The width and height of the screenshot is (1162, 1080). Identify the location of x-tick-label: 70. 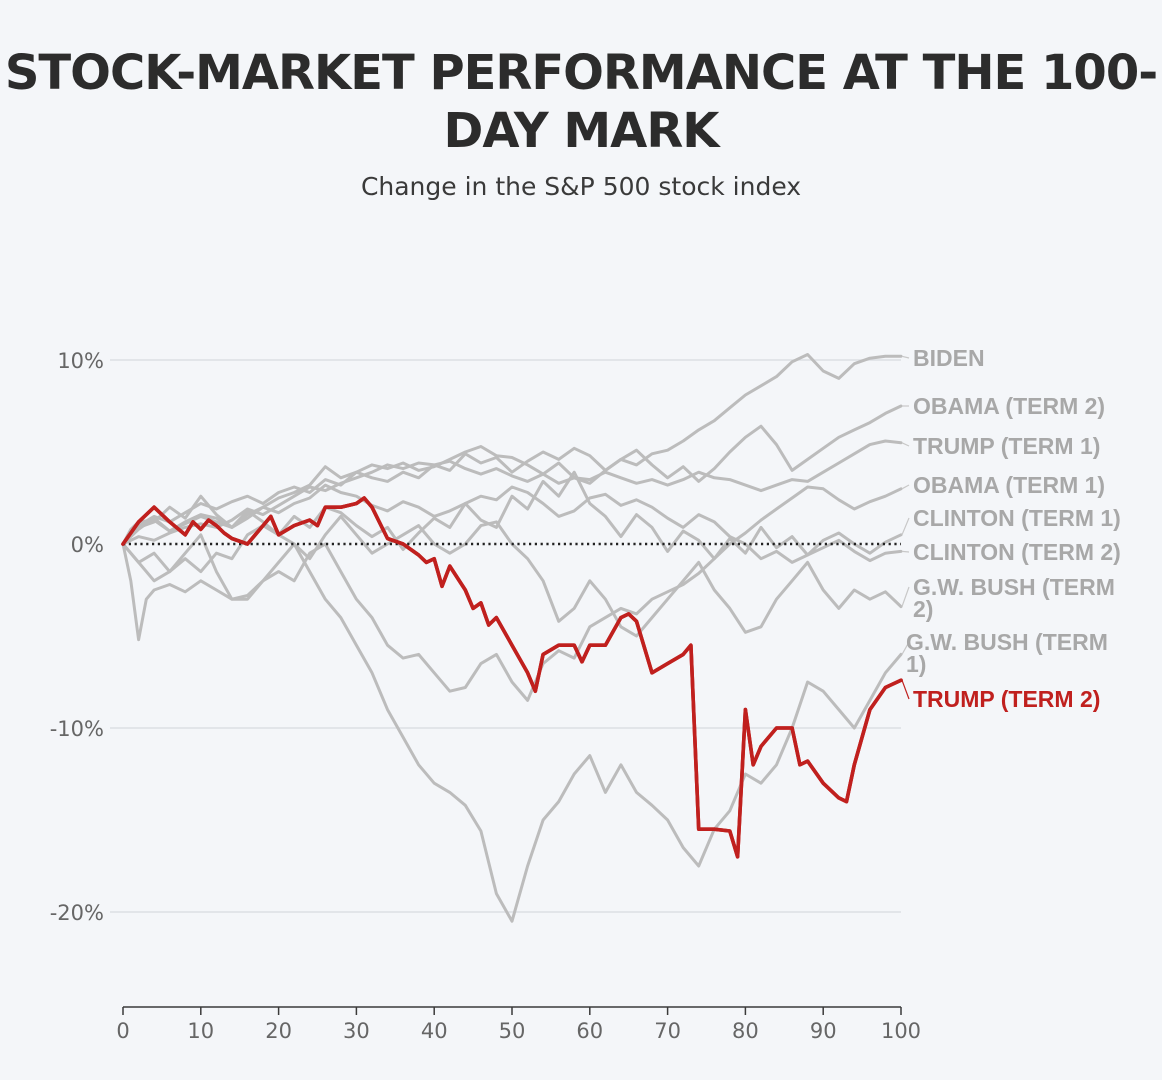
(667, 1031).